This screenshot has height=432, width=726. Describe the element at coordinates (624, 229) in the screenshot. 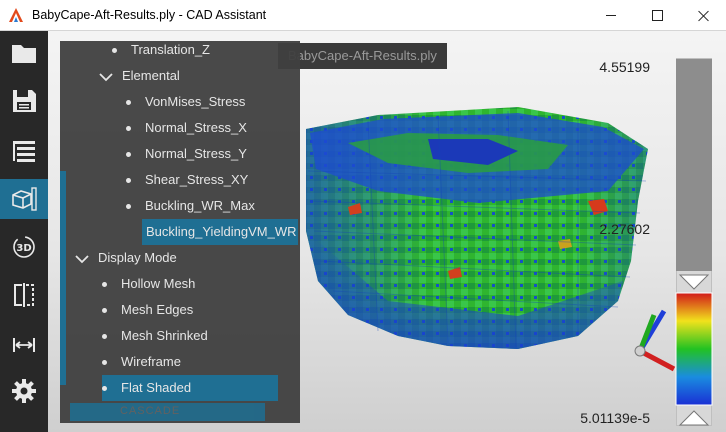

I see `scale-mid-label: 2.27602` at that location.